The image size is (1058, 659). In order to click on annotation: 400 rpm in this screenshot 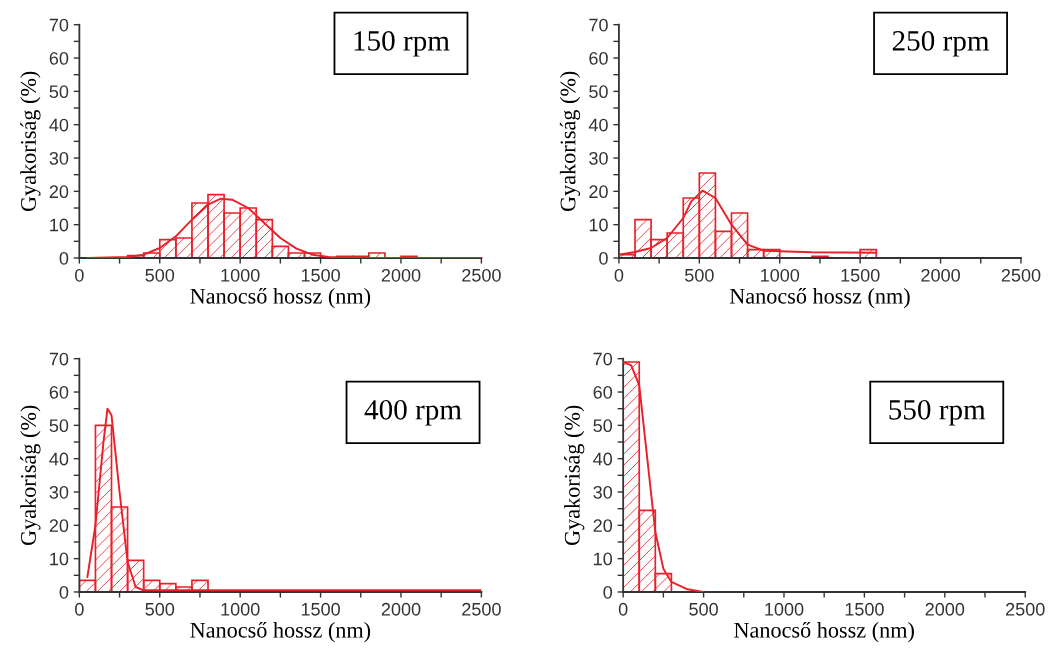, I will do `click(413, 412)`.